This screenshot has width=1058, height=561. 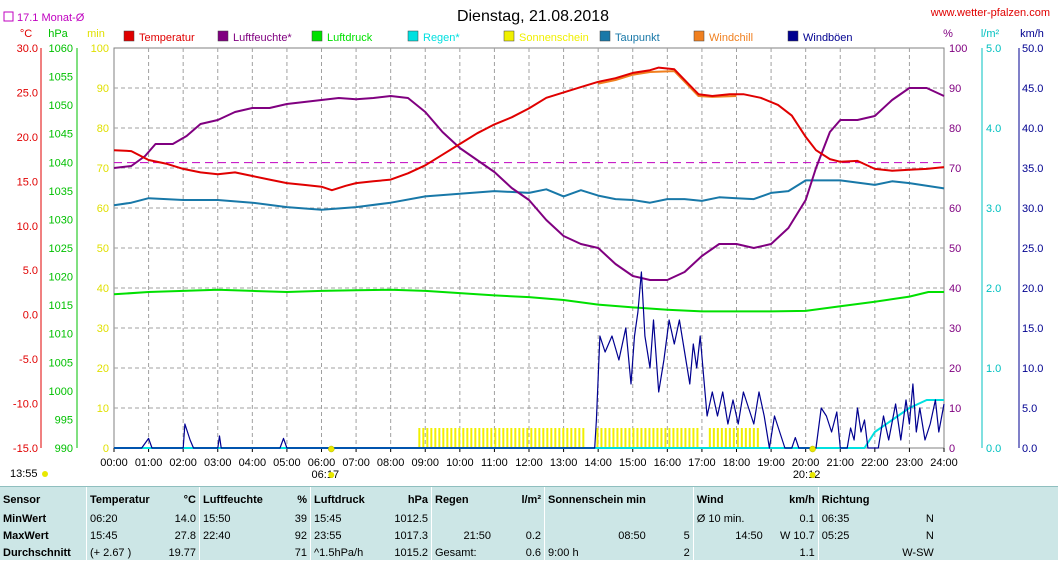 I want to click on sunrise-label-icon, so click(x=331, y=475).